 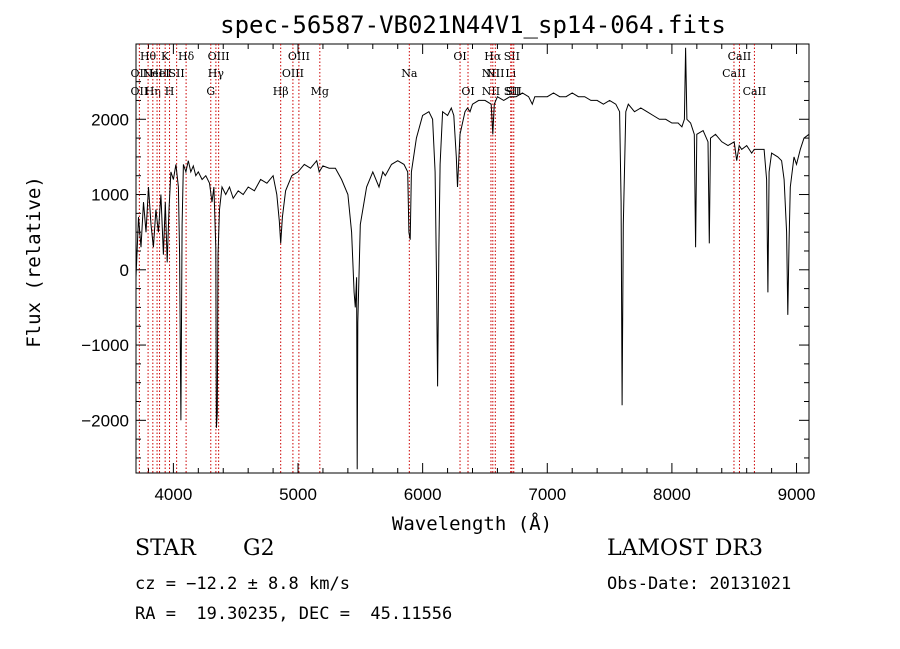 What do you see at coordinates (473, 25) in the screenshot?
I see `chart-title: spec-56587-VB021N44V1_sp14-064.fits` at bounding box center [473, 25].